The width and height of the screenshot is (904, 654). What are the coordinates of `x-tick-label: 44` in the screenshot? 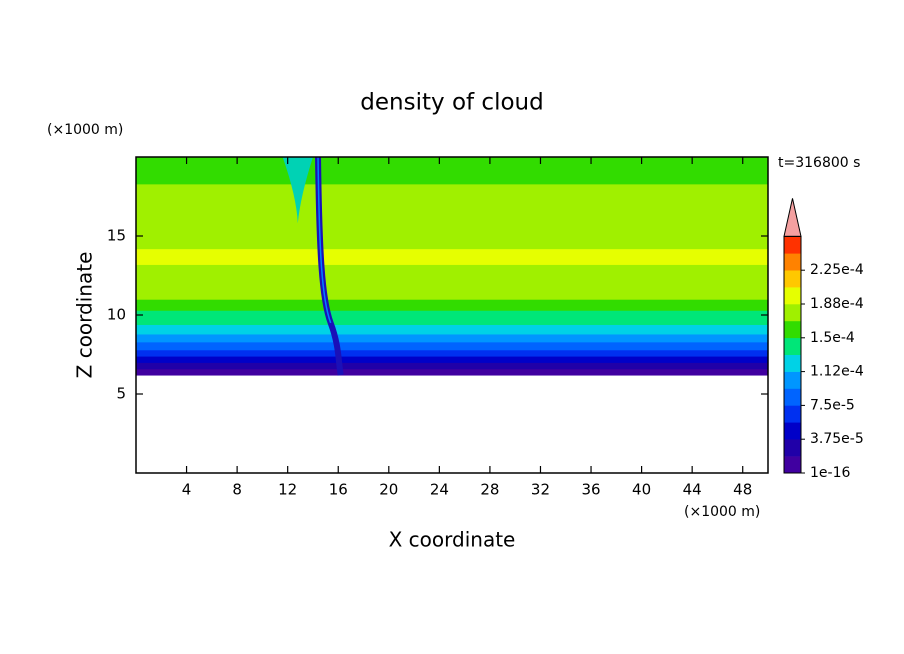 It's located at (692, 490).